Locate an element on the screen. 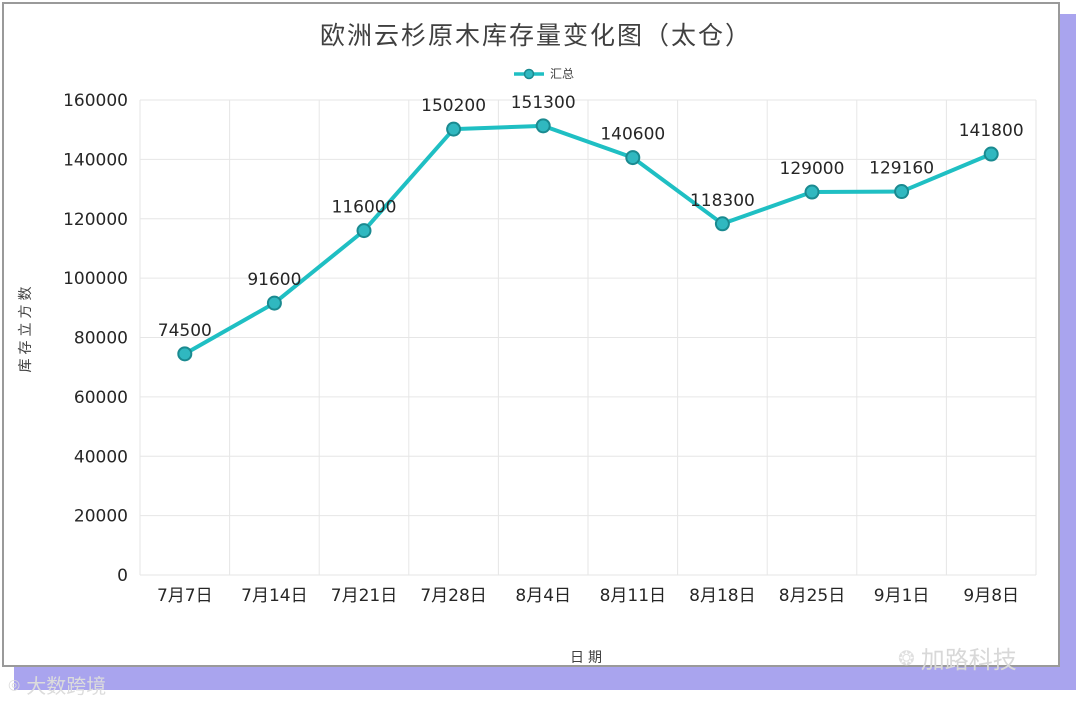 The width and height of the screenshot is (1080, 702). x-tick-label: 8月4日 is located at coordinates (543, 596).